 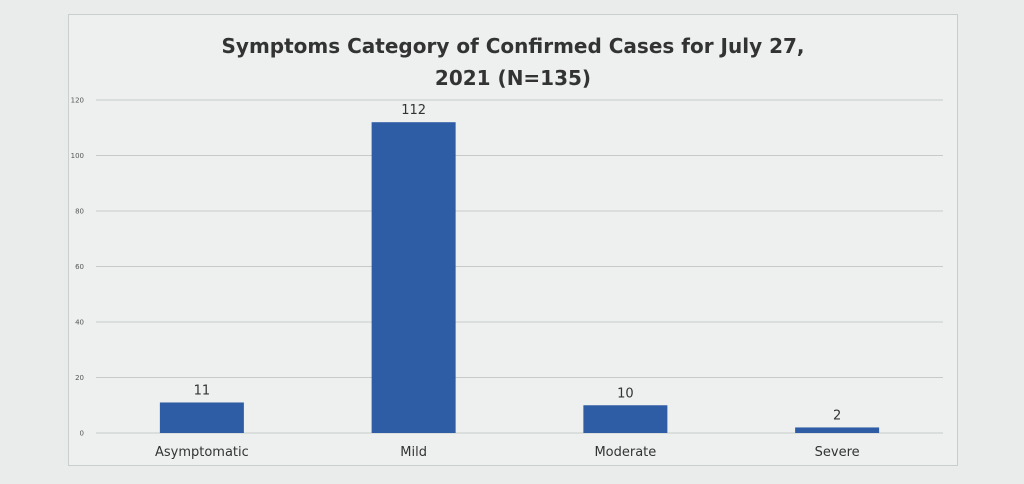 What do you see at coordinates (79, 378) in the screenshot?
I see `y-tick-label: 20` at bounding box center [79, 378].